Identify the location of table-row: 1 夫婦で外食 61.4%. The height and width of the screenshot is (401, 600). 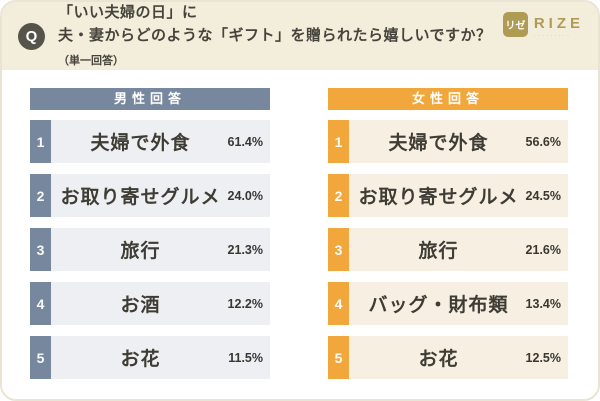
(150, 141).